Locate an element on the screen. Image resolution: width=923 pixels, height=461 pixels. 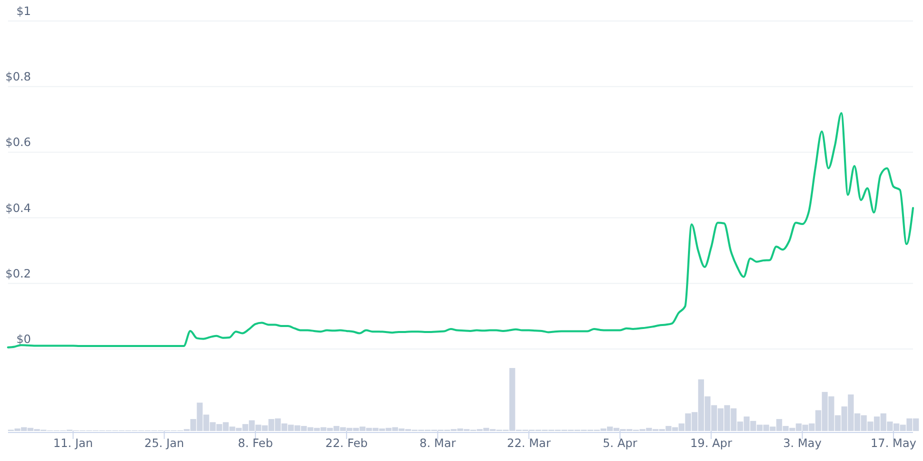
y-tick-label: $0.8 is located at coordinates (18, 77).